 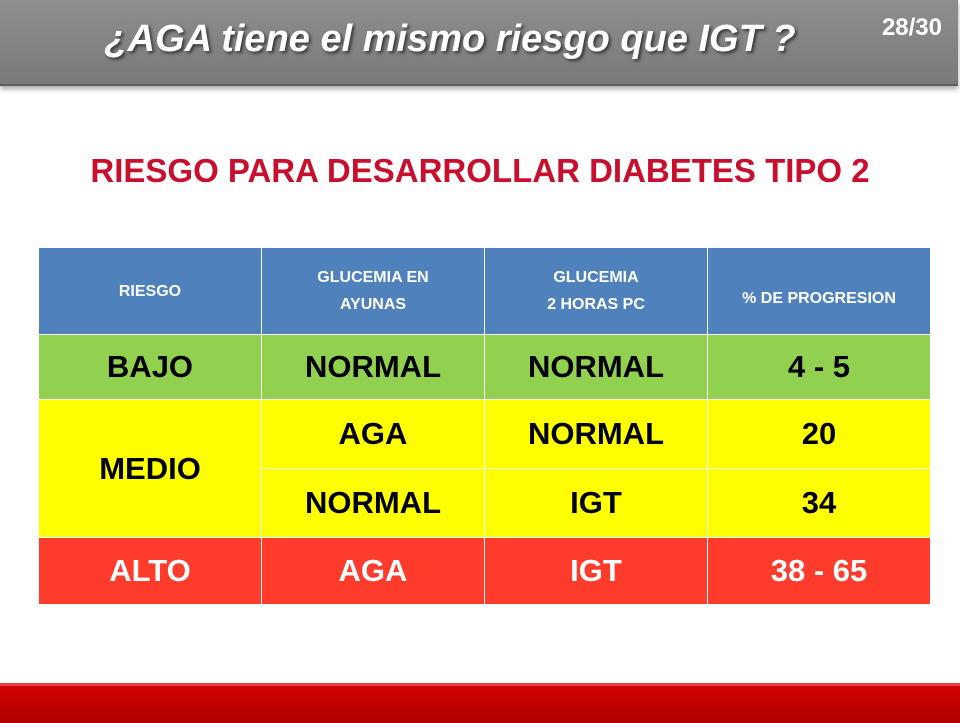 What do you see at coordinates (819, 298) in the screenshot?
I see `header-progression-label: % DE PROGRESION` at bounding box center [819, 298].